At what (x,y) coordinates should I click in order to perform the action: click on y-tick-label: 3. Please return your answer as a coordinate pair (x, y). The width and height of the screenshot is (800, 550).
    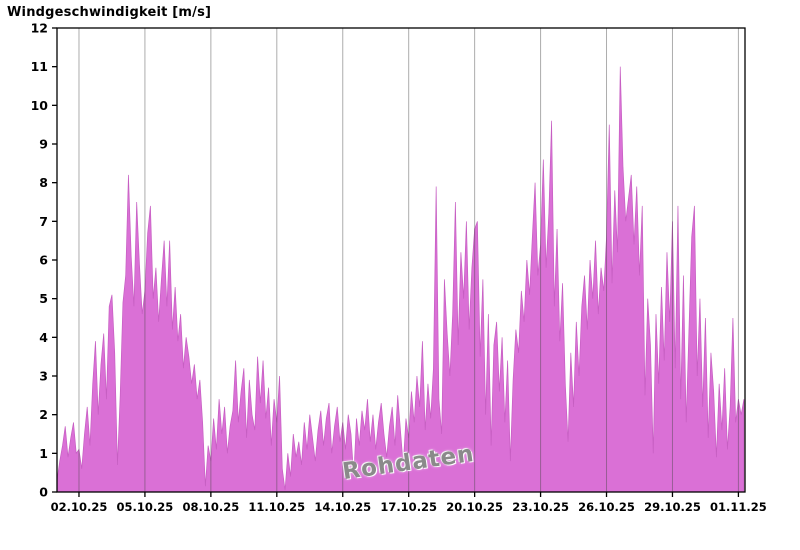
    Looking at the image, I should click on (43, 376).